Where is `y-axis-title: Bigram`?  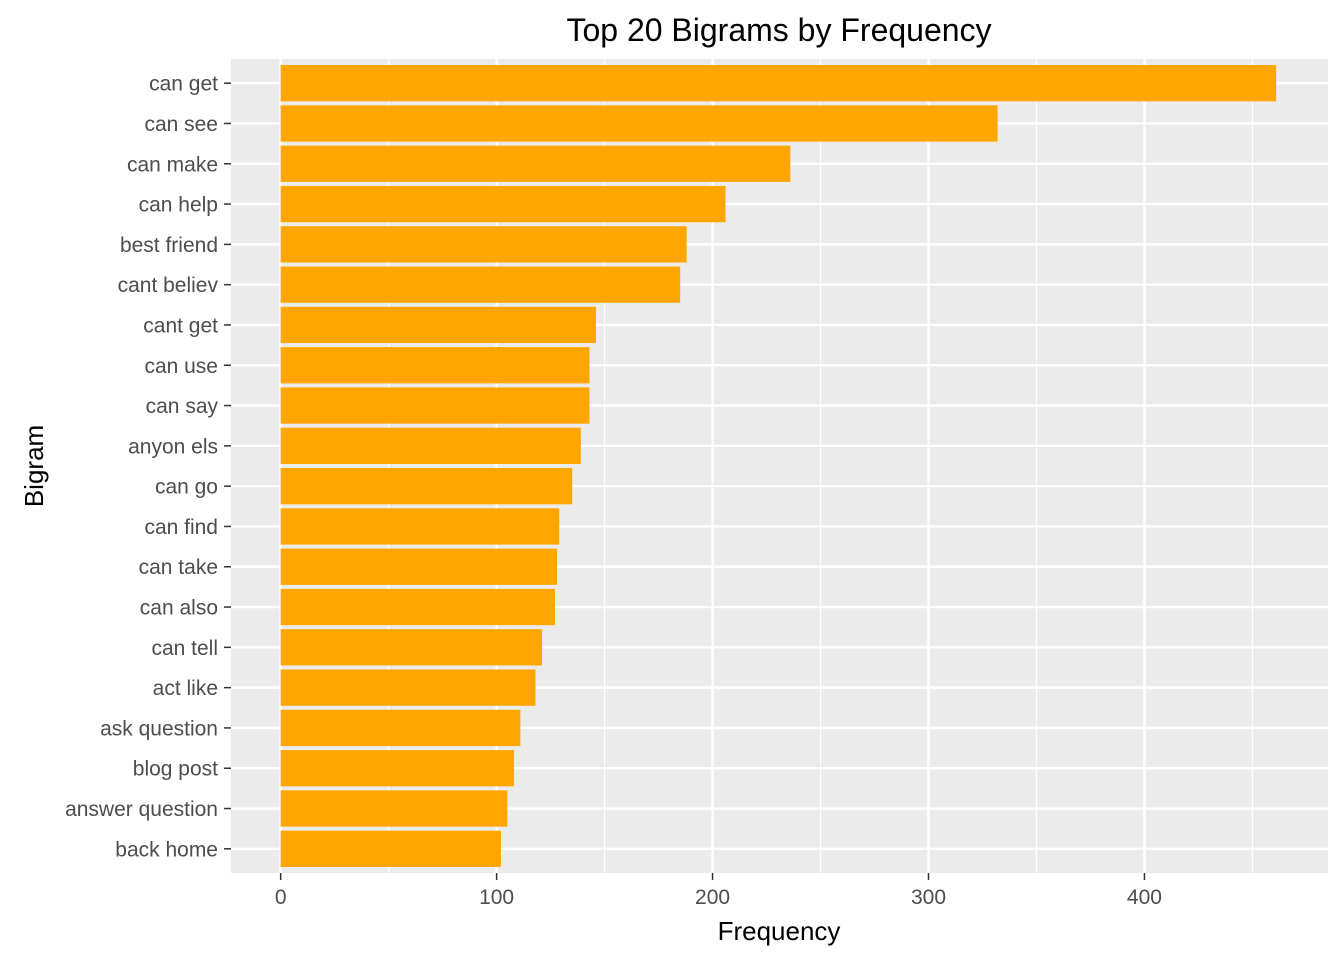
y-axis-title: Bigram is located at coordinates (34, 466).